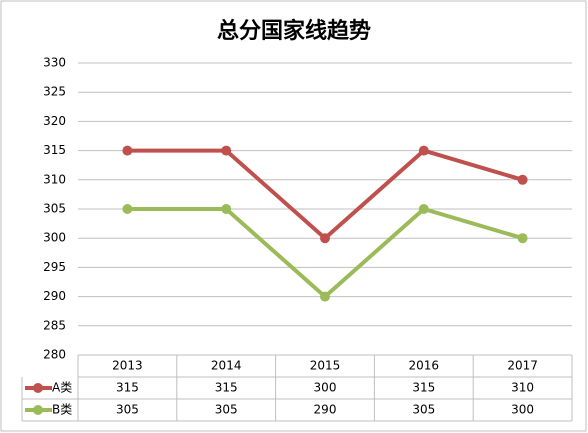 The height and width of the screenshot is (433, 588). What do you see at coordinates (54, 121) in the screenshot?
I see `y-tick-label: 320` at bounding box center [54, 121].